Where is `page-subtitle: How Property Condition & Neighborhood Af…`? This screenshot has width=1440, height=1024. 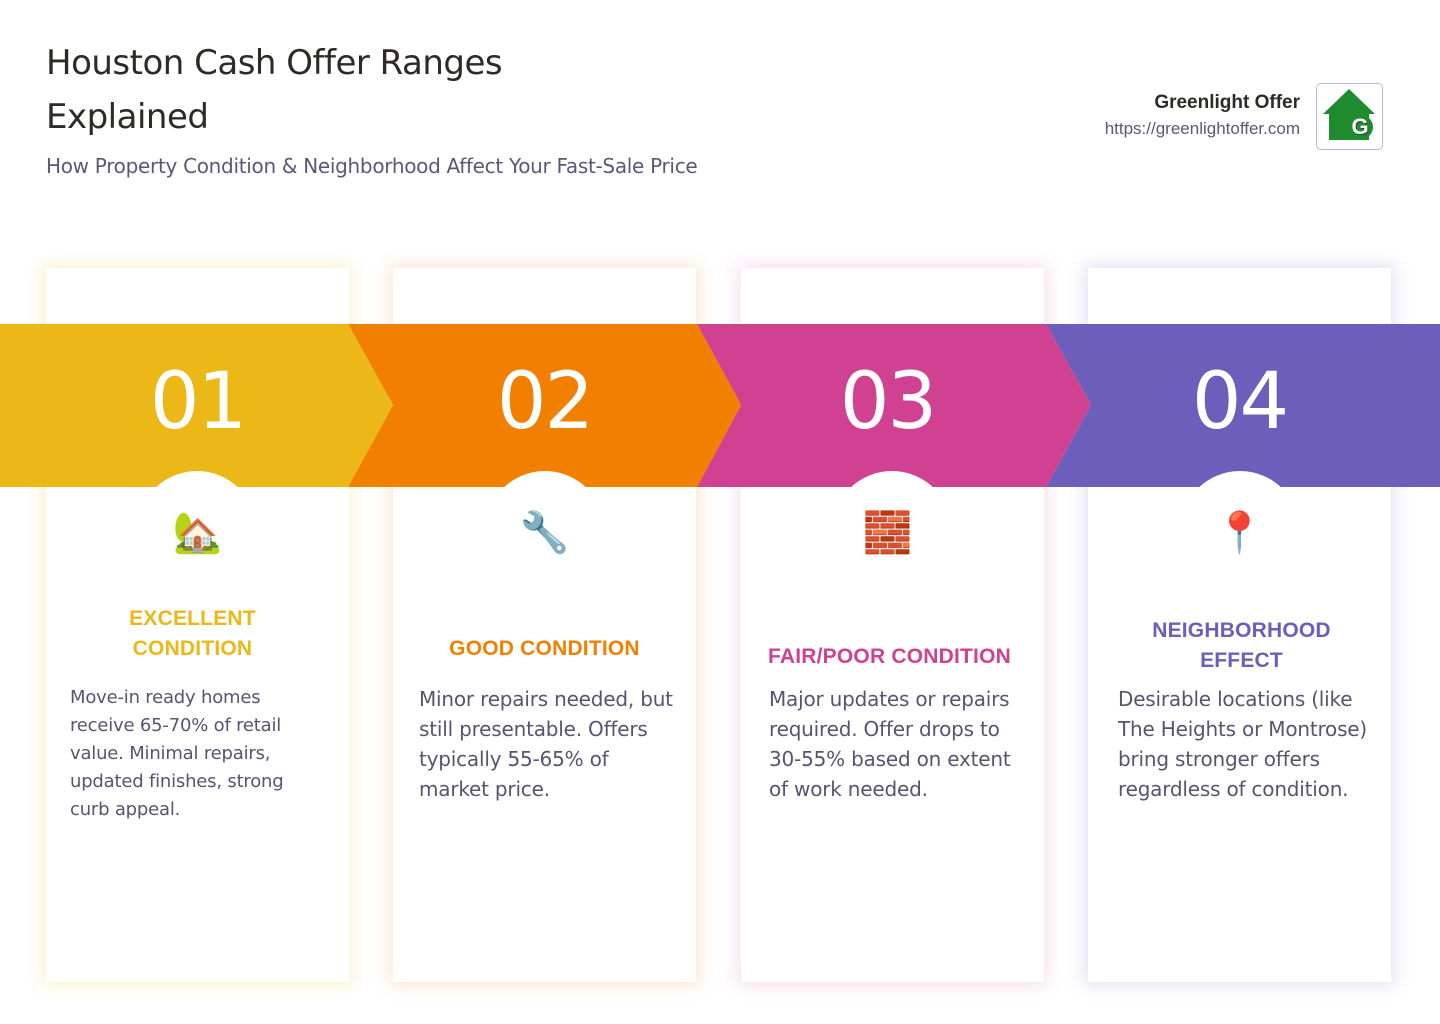
page-subtitle: How Property Condition & Neighborhood Af… is located at coordinates (372, 166).